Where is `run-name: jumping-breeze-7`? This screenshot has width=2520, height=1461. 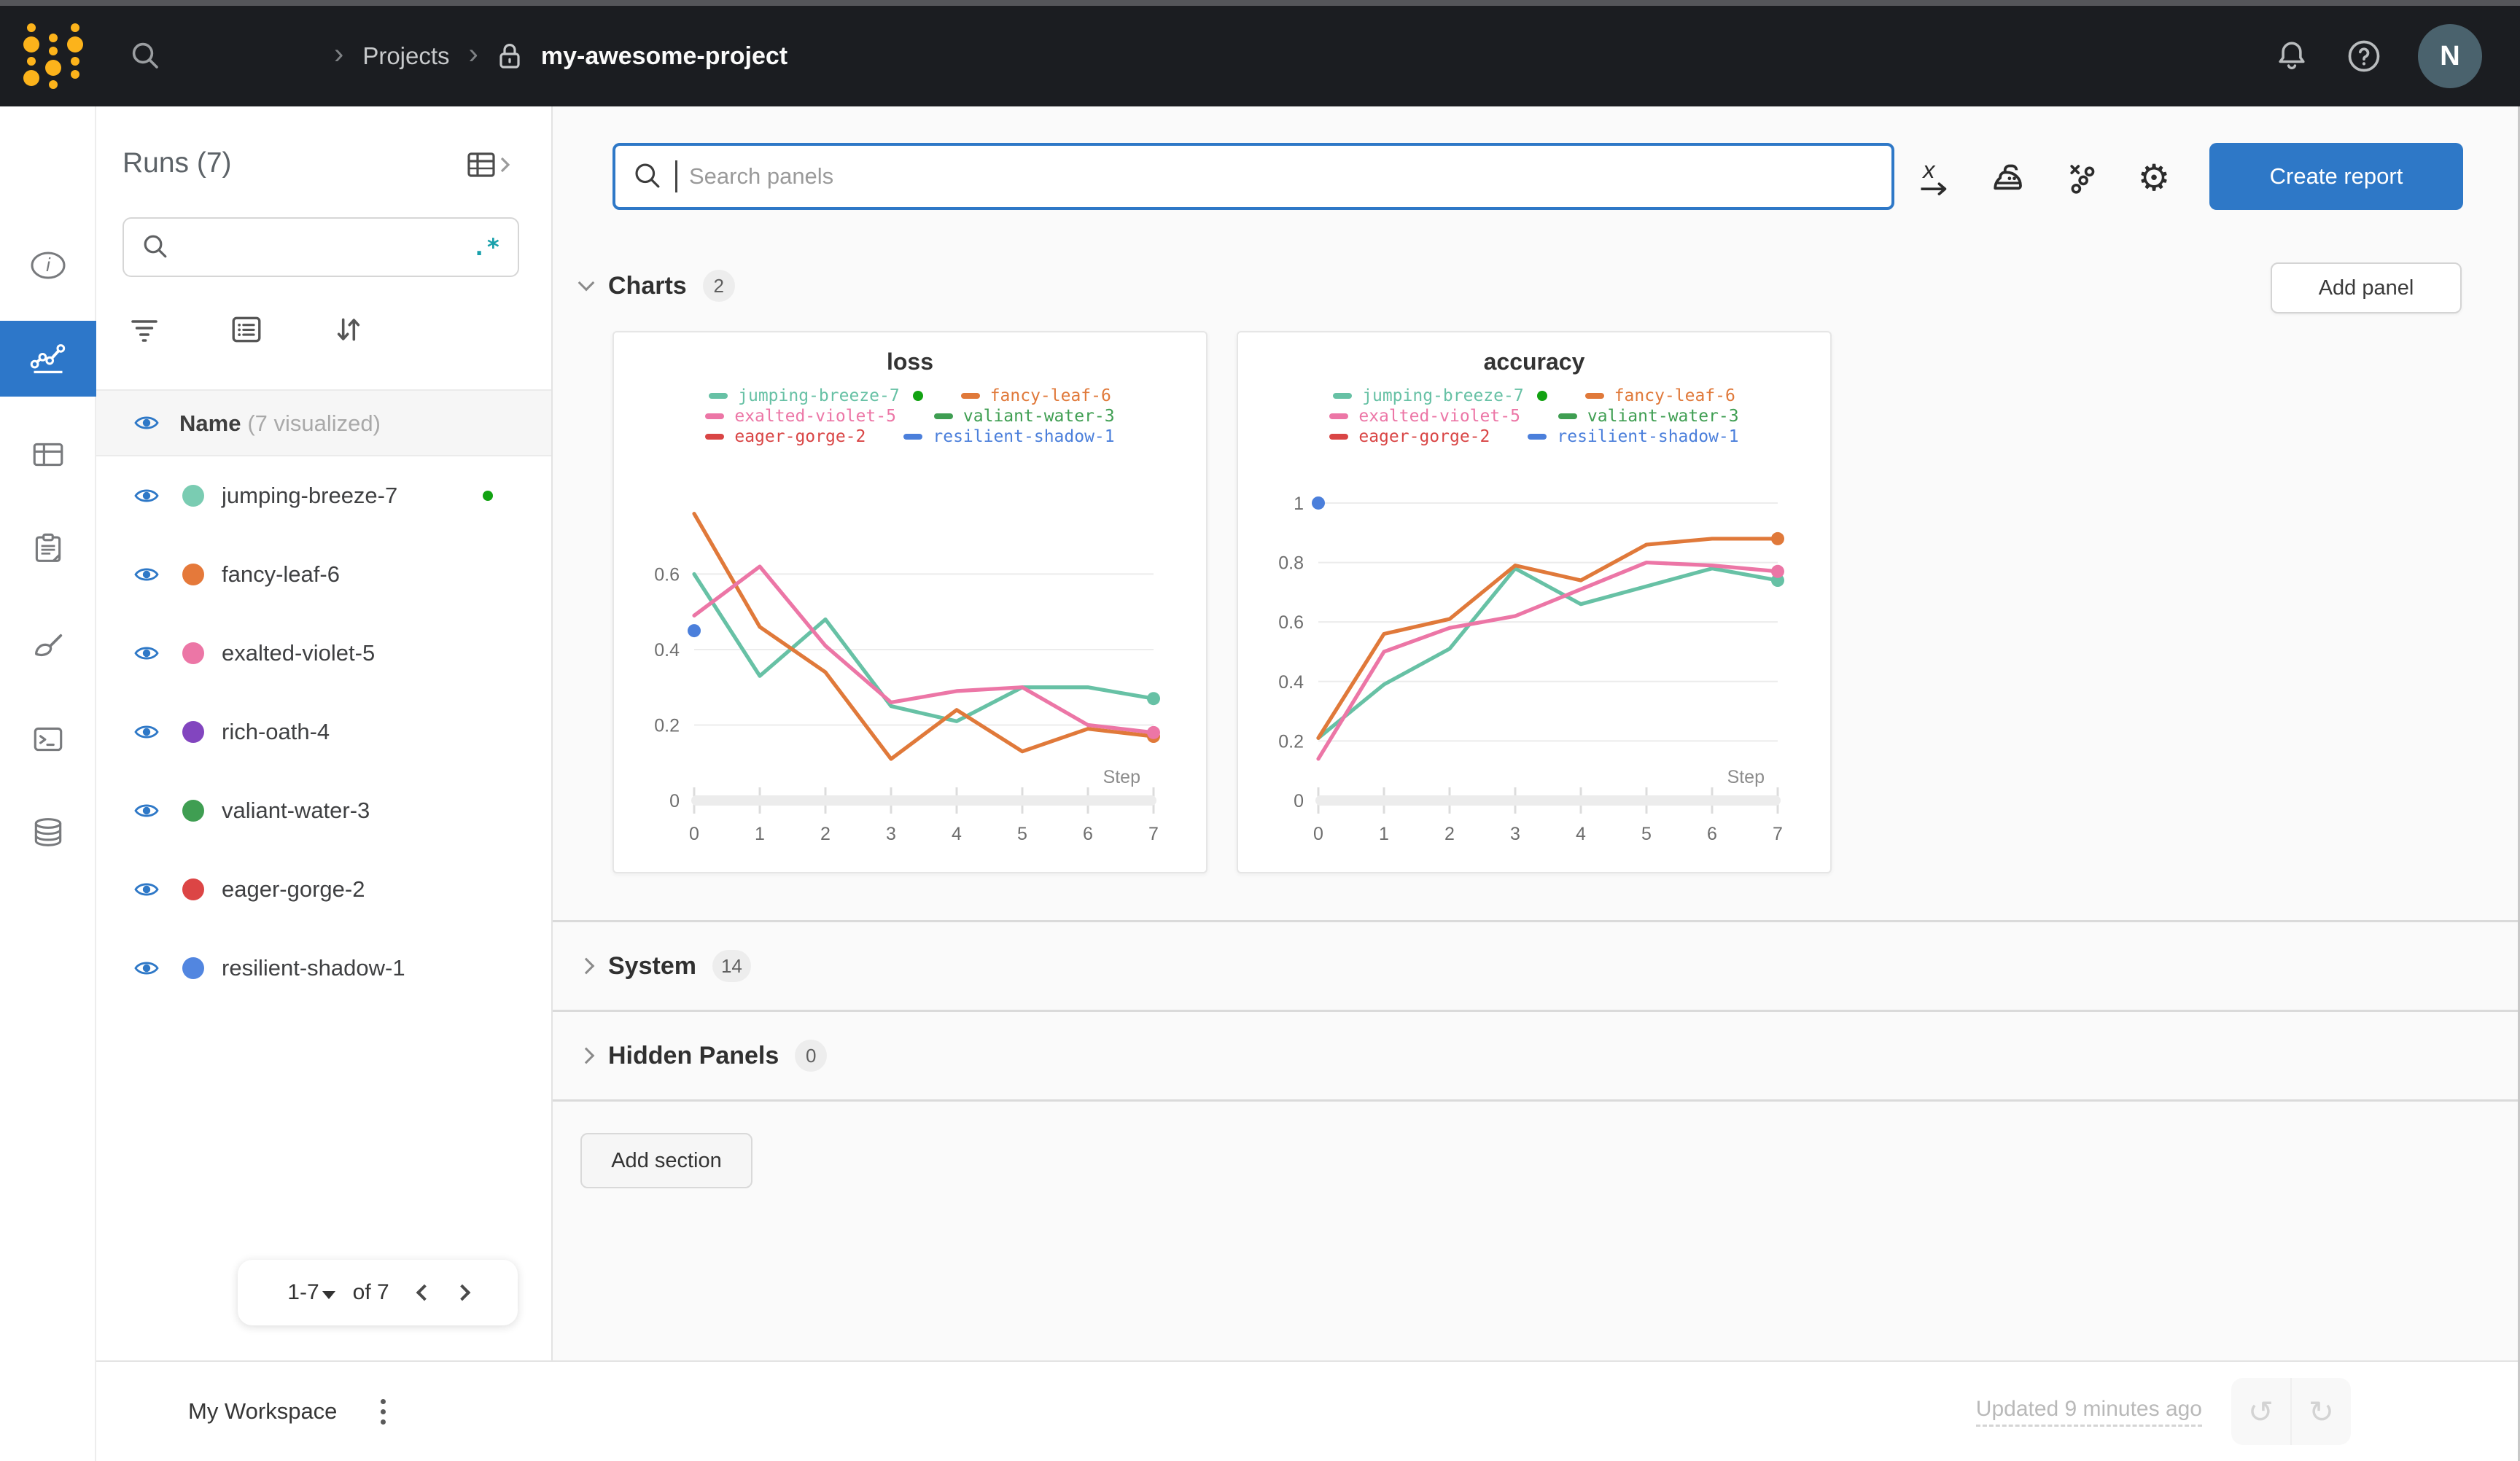
run-name: jumping-breeze-7 is located at coordinates (310, 495).